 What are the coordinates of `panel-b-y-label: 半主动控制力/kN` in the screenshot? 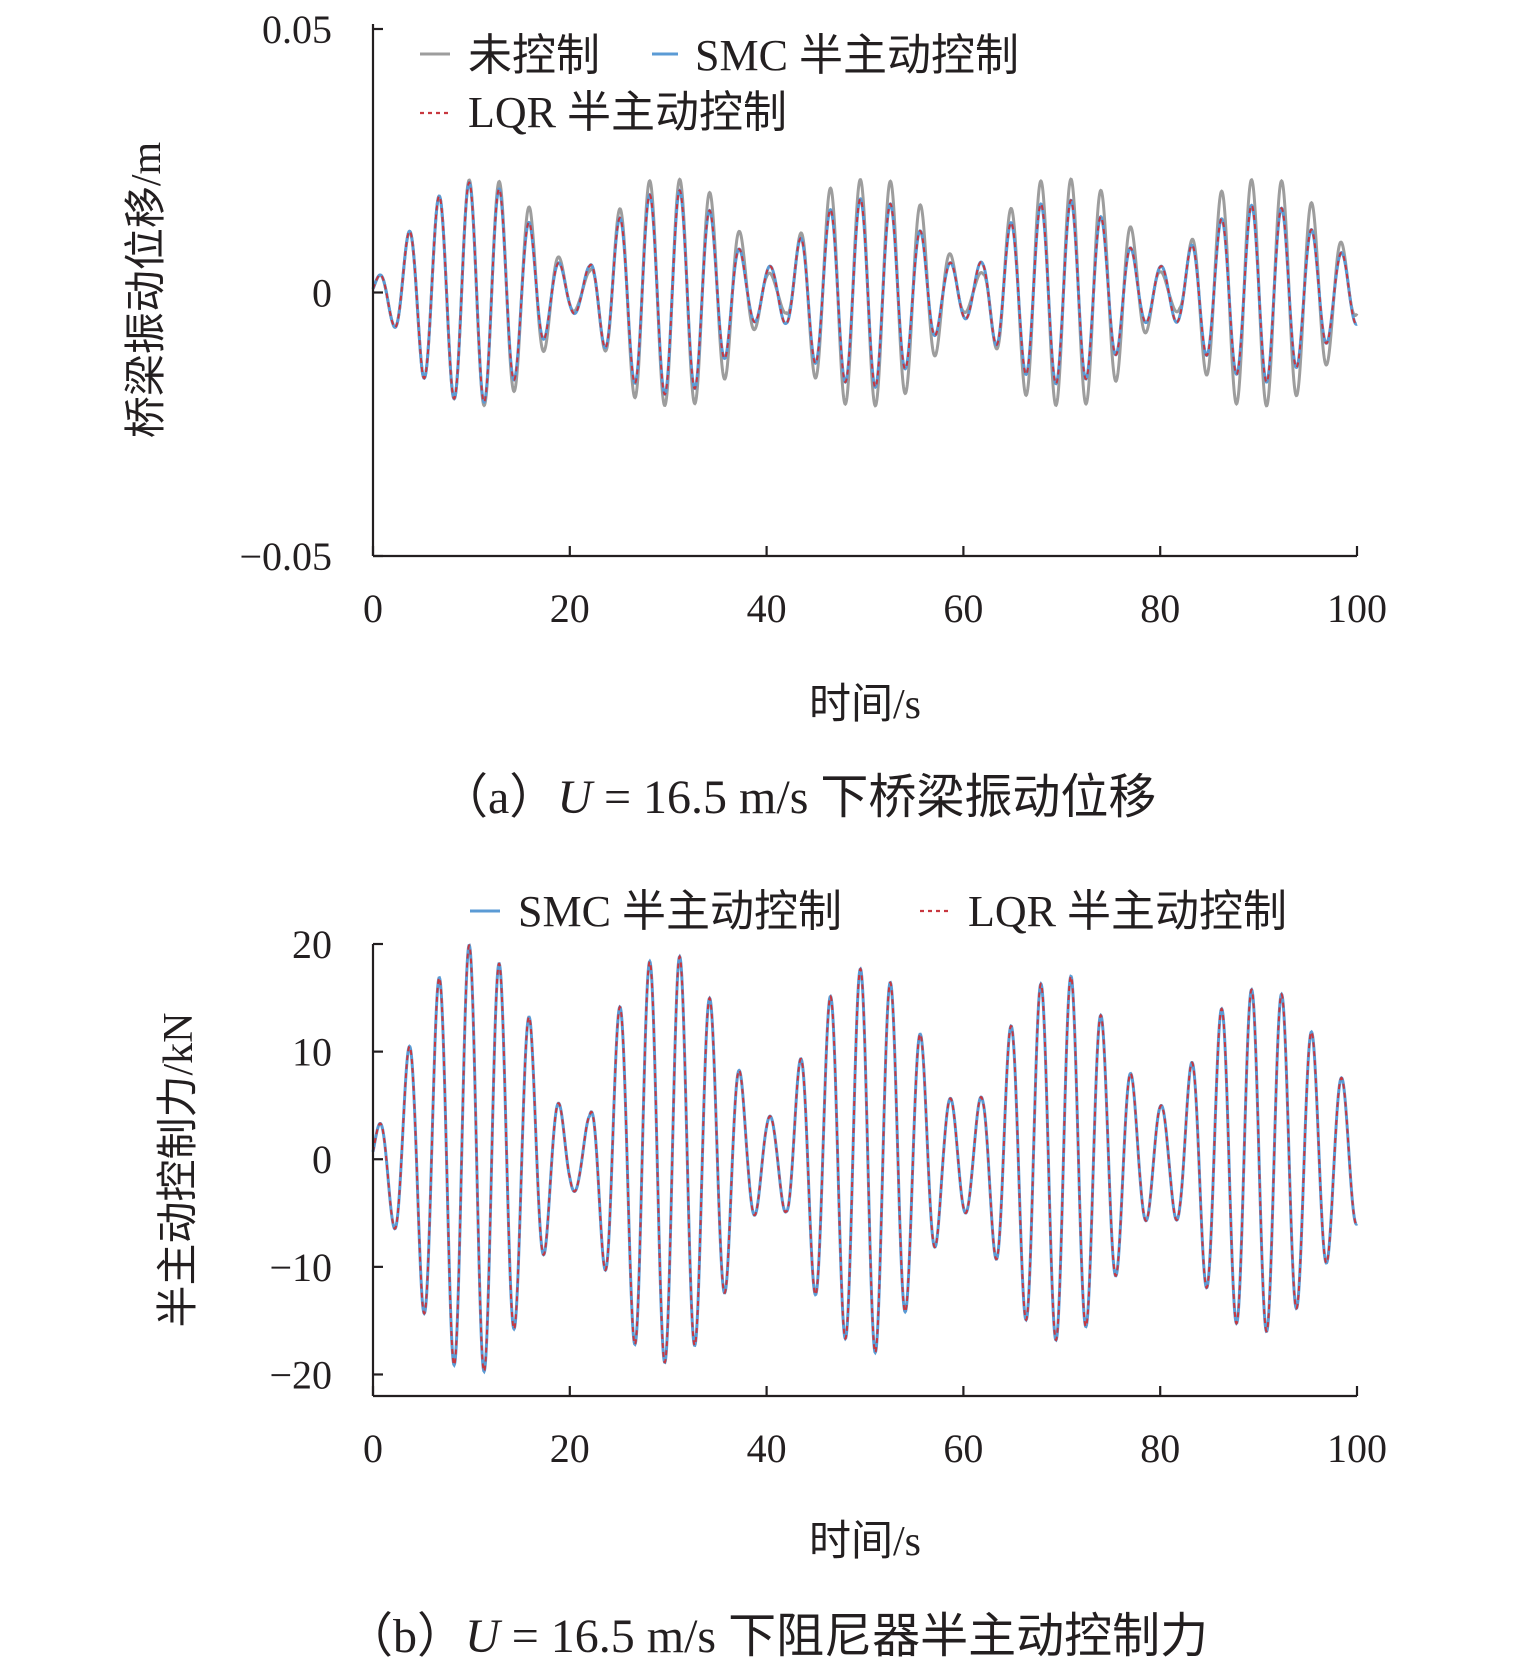 It's located at (179, 1169).